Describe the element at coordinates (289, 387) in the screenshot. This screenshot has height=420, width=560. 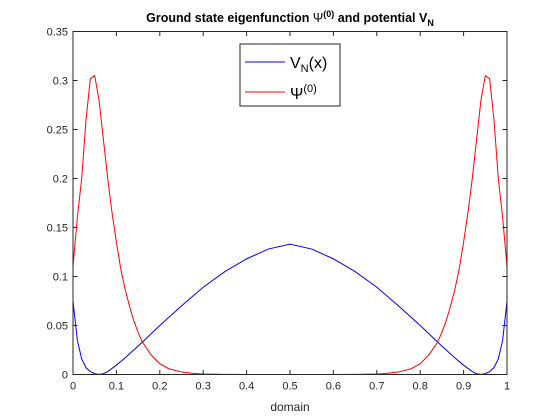
I see `x-tick-label: 0.5` at that location.